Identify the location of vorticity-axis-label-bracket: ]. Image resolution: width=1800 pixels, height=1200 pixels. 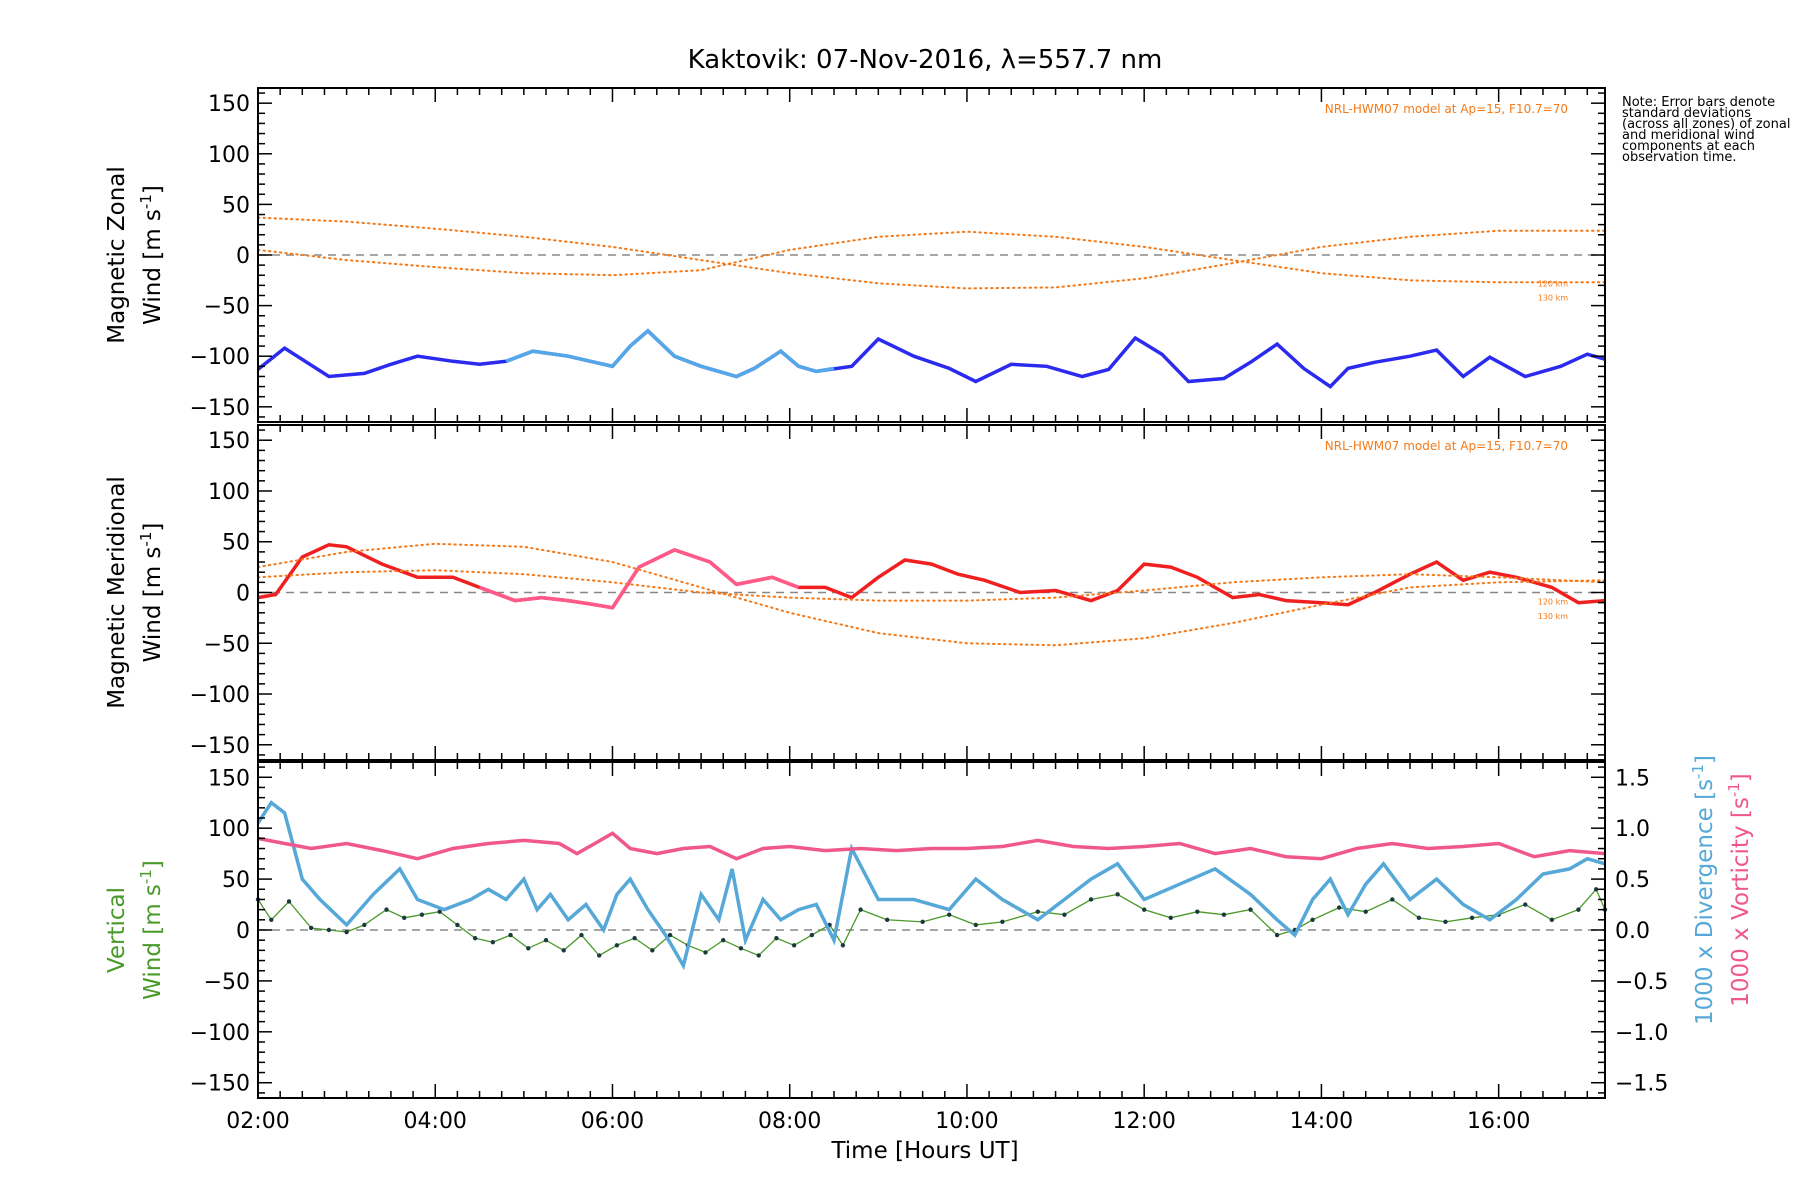
(1741, 777).